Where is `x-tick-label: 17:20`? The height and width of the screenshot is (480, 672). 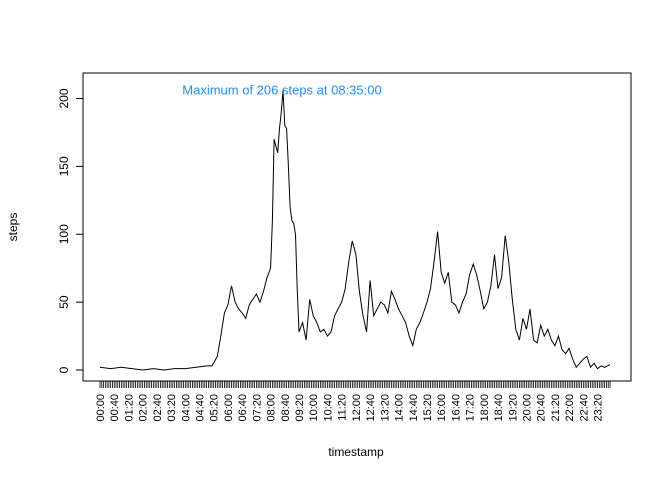
x-tick-label: 17:20 is located at coordinates (471, 408).